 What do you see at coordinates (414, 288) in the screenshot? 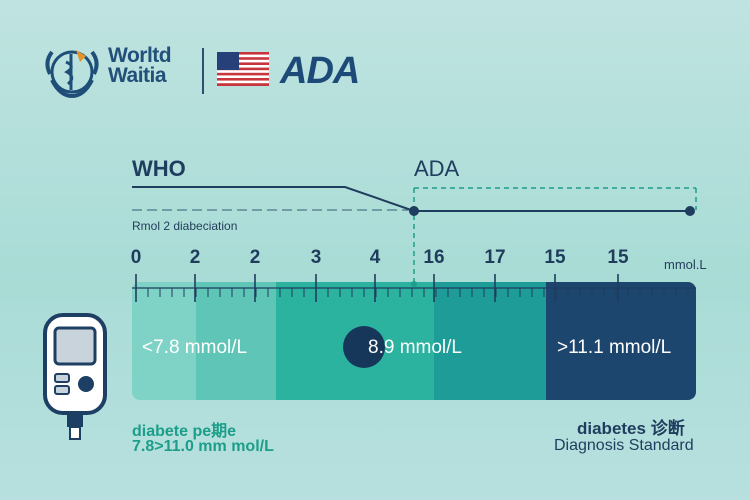
I see `ruler-ticks` at bounding box center [414, 288].